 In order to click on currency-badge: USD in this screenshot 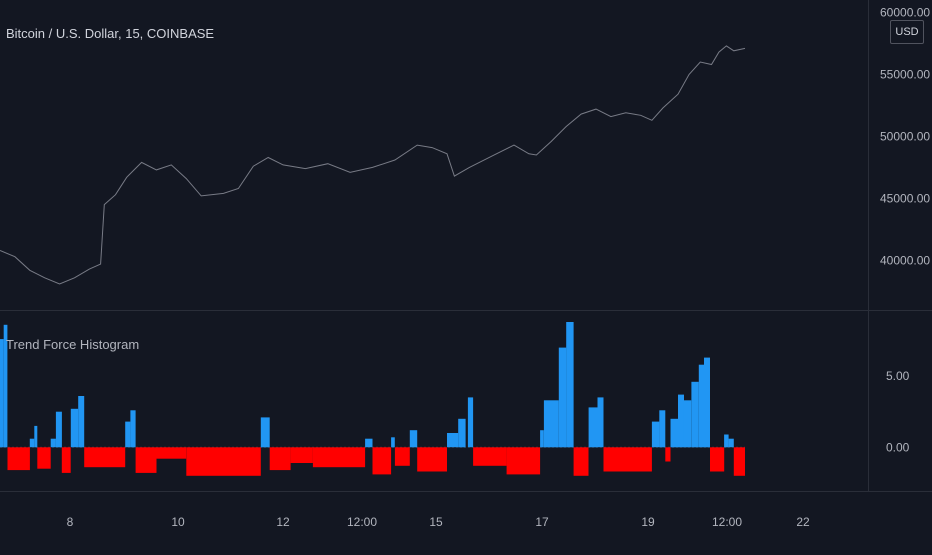, I will do `click(907, 32)`.